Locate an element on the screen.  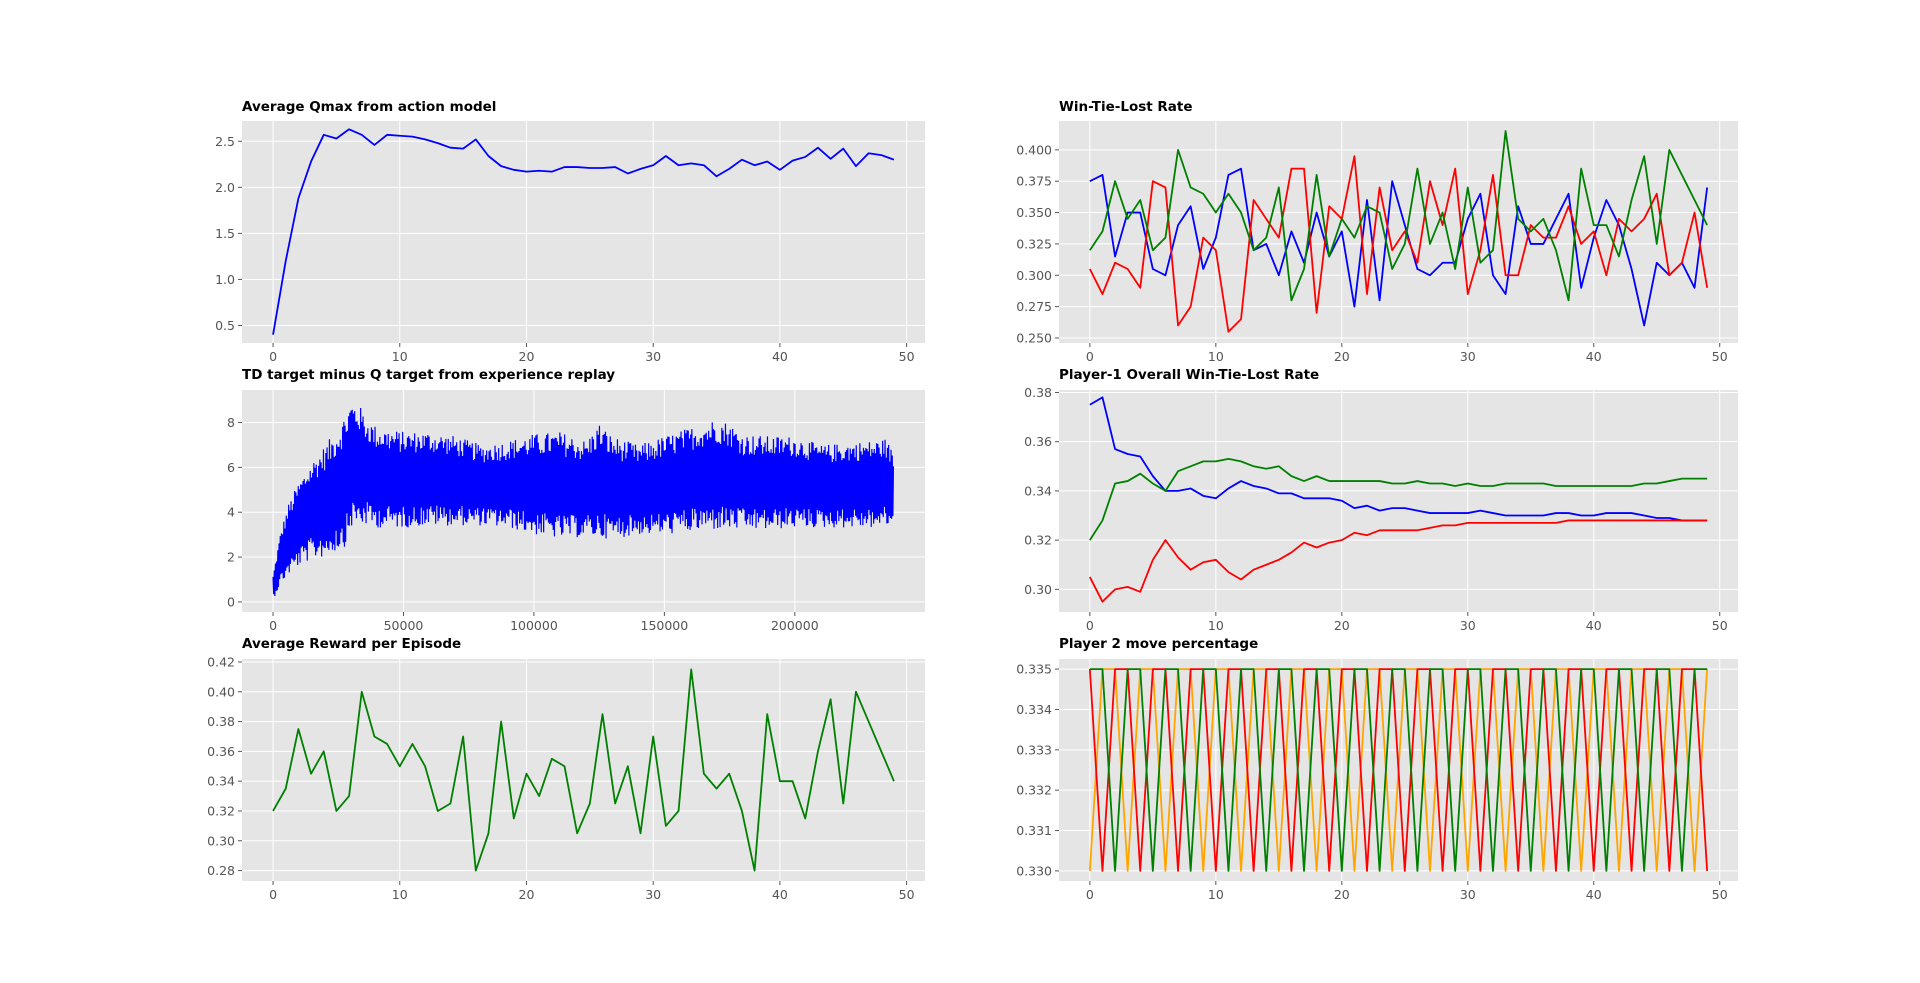
y-tick-label: 0.400 is located at coordinates (1034, 149).